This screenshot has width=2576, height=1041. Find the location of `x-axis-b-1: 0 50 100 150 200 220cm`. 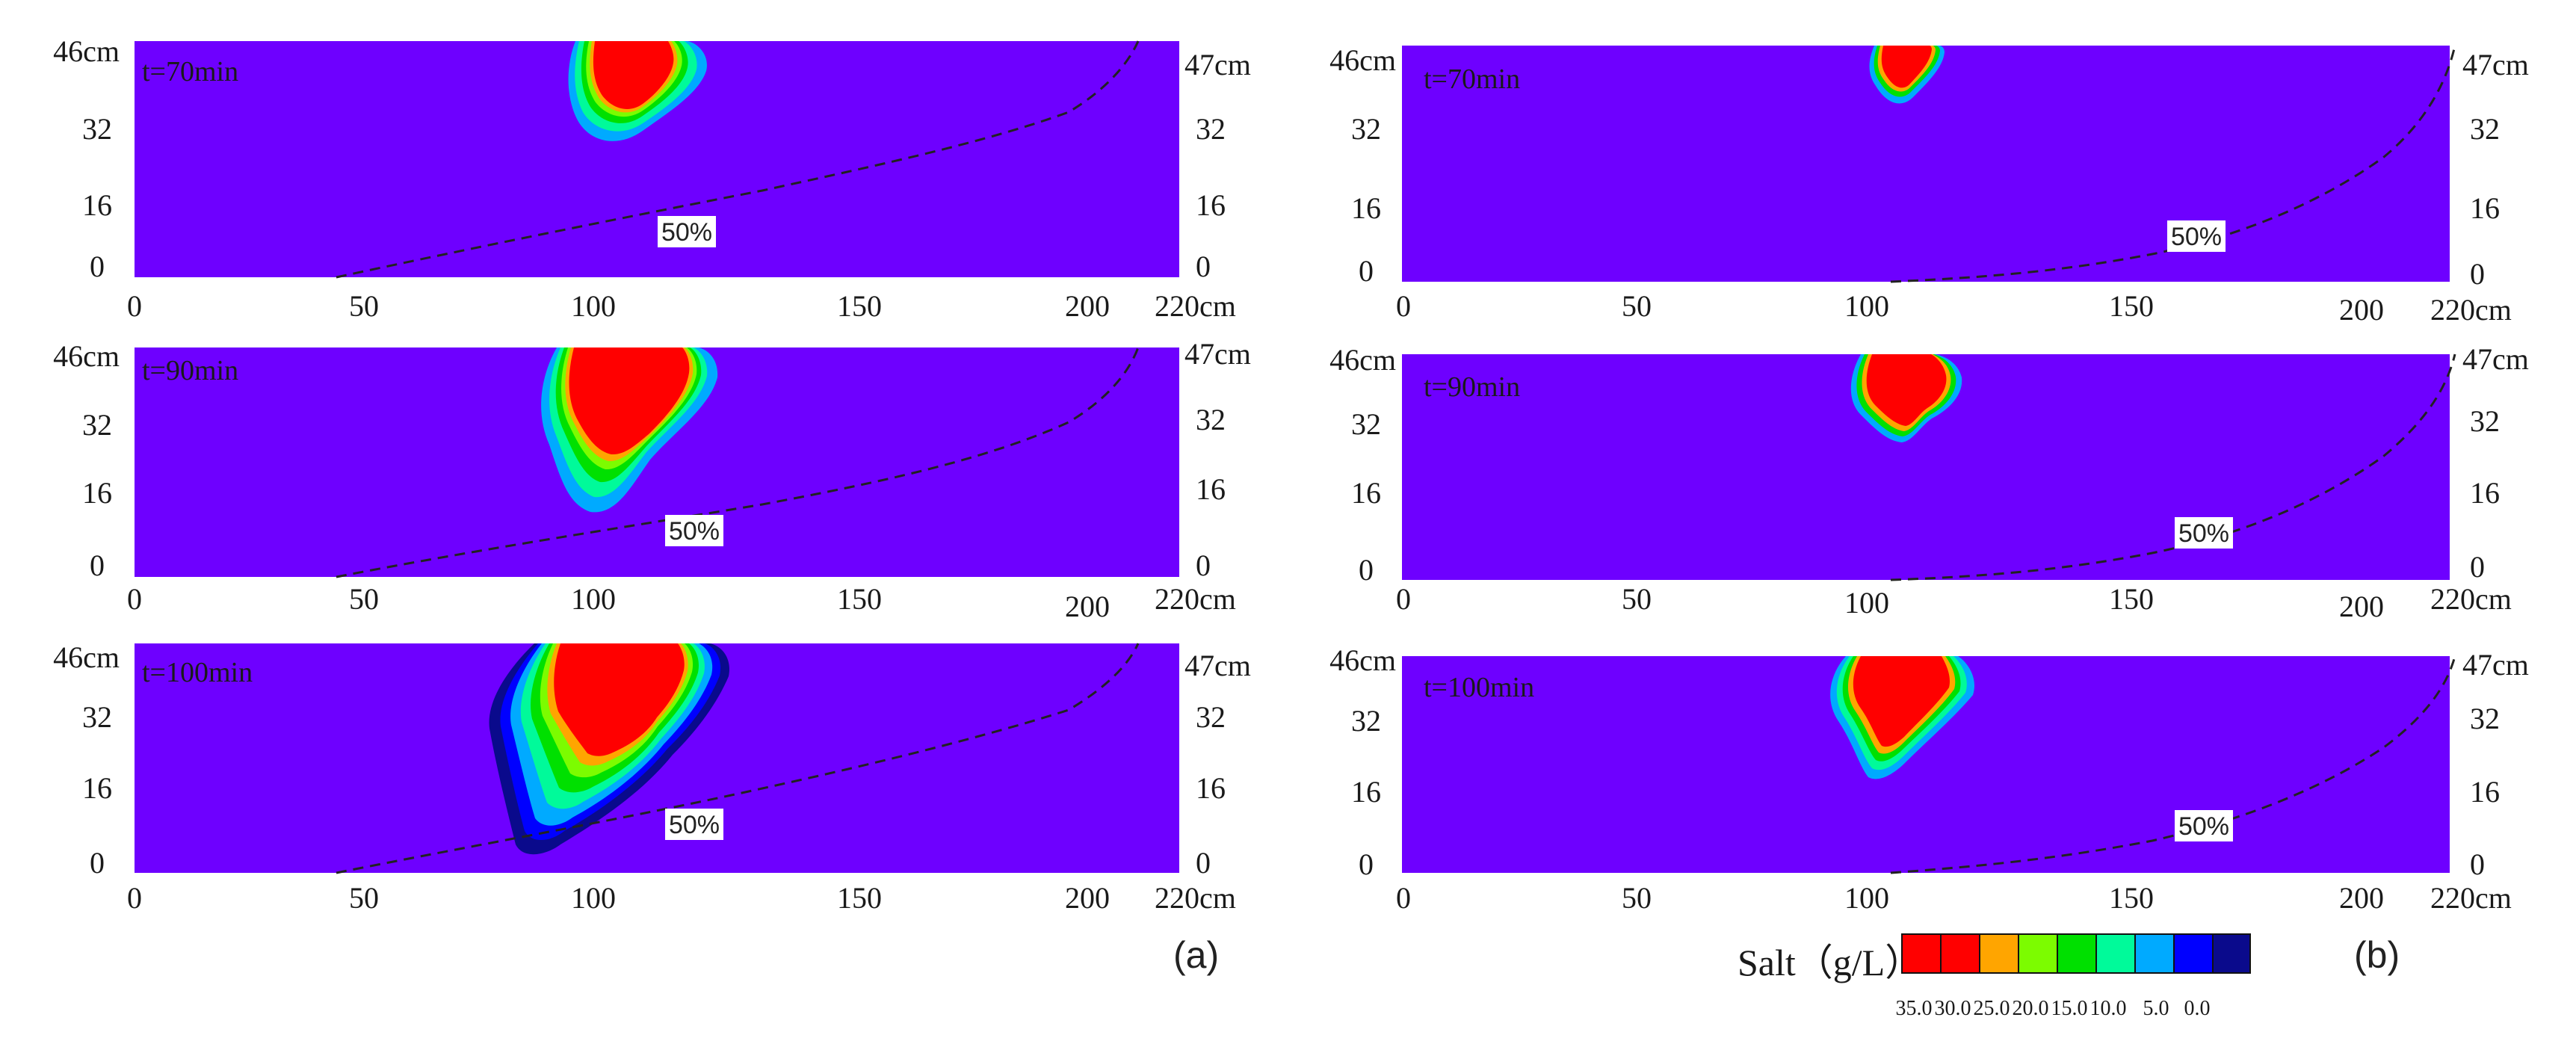

x-axis-b-1: 0 50 100 150 200 220cm is located at coordinates (1954, 308).